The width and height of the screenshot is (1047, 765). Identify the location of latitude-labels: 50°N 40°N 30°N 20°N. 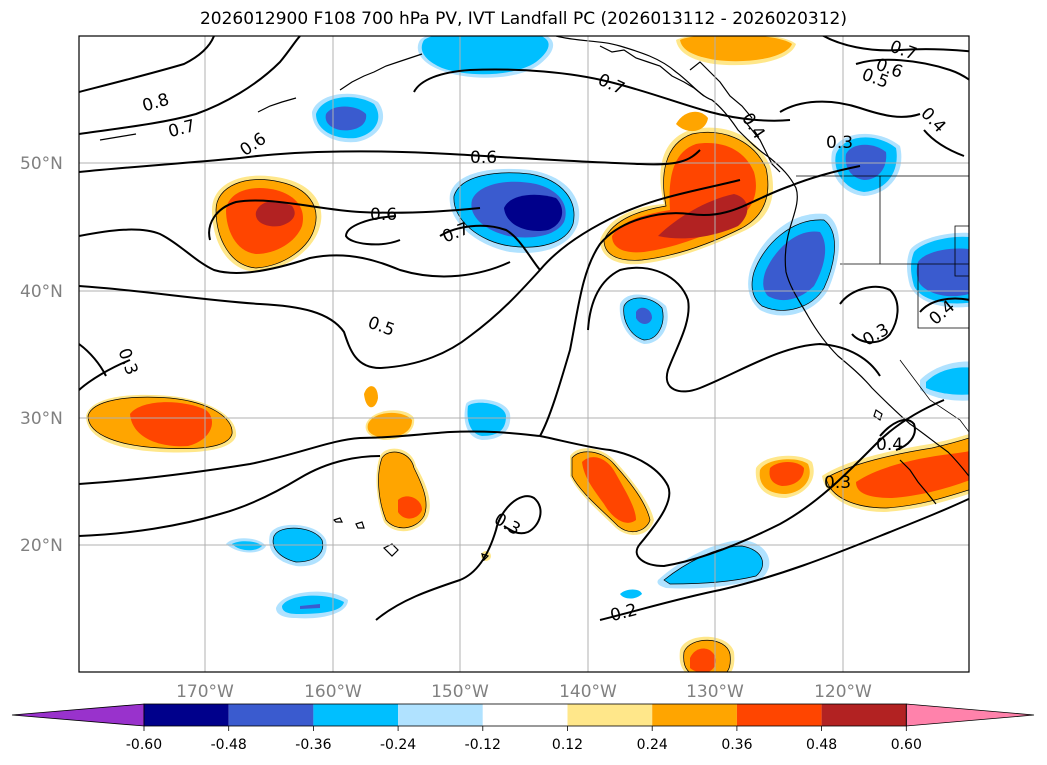
(41, 355).